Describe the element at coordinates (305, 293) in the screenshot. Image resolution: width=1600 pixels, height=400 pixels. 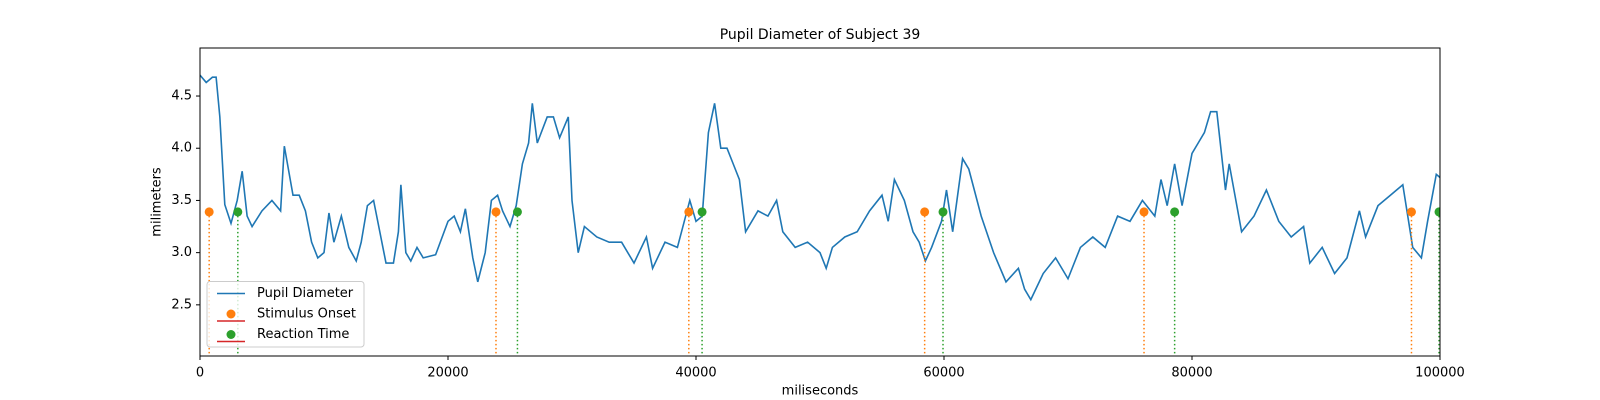
I see `legend-label: Pupil Diameter` at that location.